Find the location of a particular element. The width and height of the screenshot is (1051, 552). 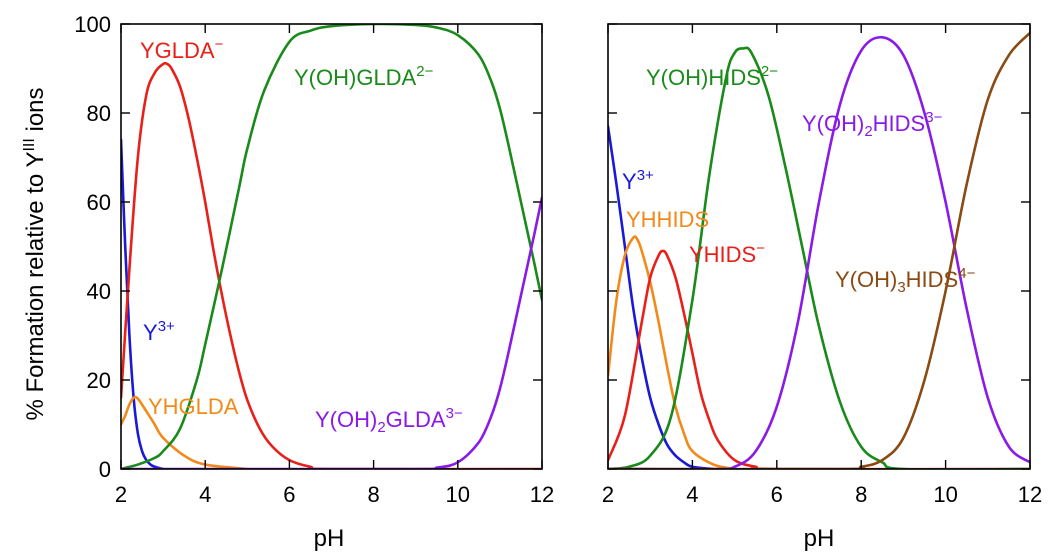

left-x-tick-label-1: 4 is located at coordinates (205, 494).